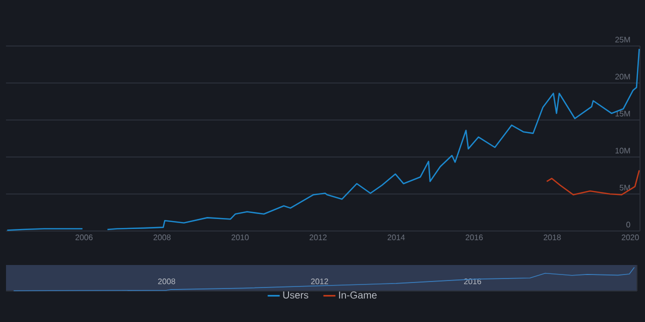  Describe the element at coordinates (240, 237) in the screenshot. I see `x-tick-label: 2010` at that location.